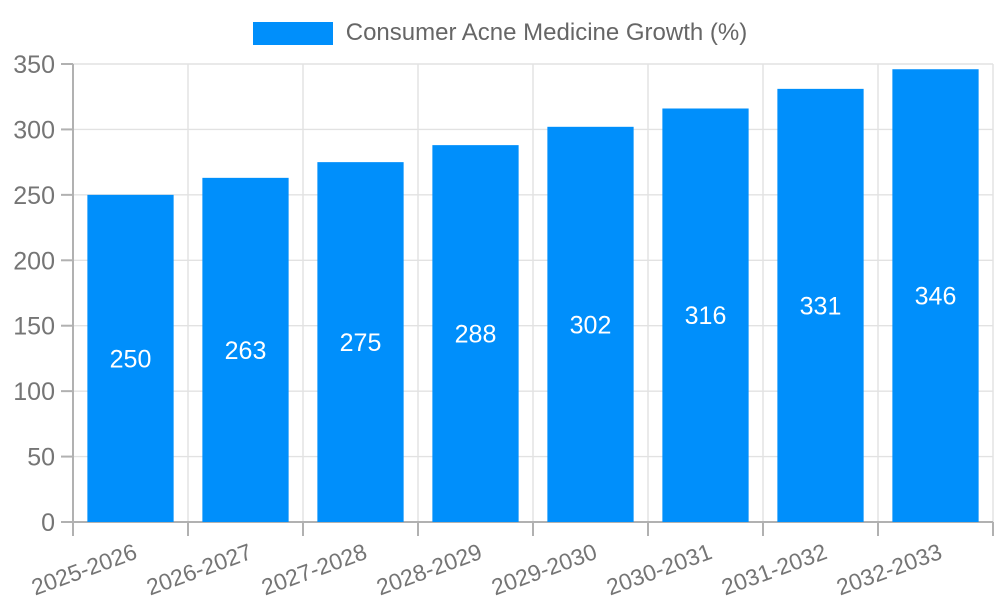 This screenshot has width=1000, height=600. Describe the element at coordinates (199, 569) in the screenshot. I see `x-axis-label: 2026-2027` at that location.